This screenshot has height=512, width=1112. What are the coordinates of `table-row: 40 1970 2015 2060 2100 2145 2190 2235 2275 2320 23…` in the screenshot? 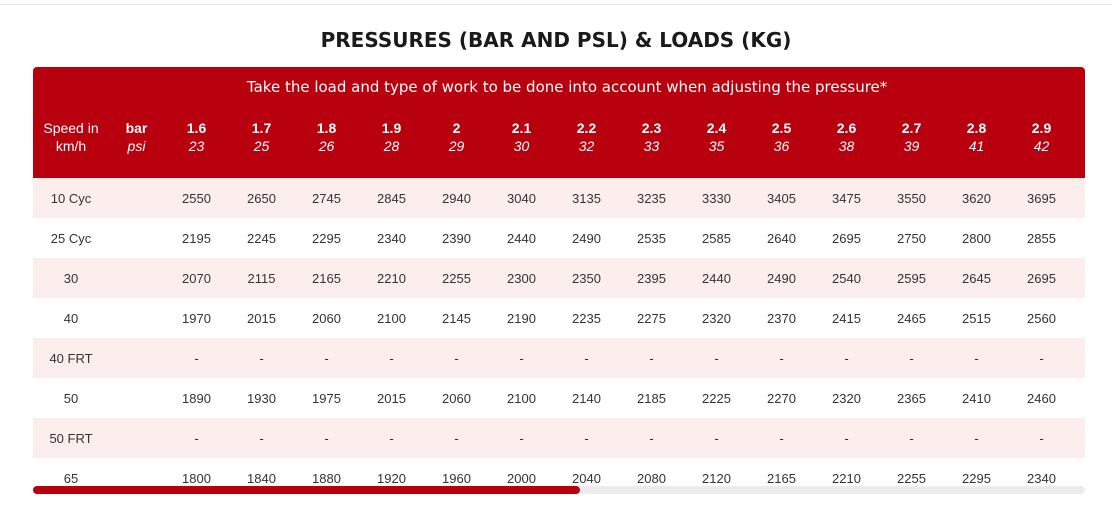 It's located at (559, 318).